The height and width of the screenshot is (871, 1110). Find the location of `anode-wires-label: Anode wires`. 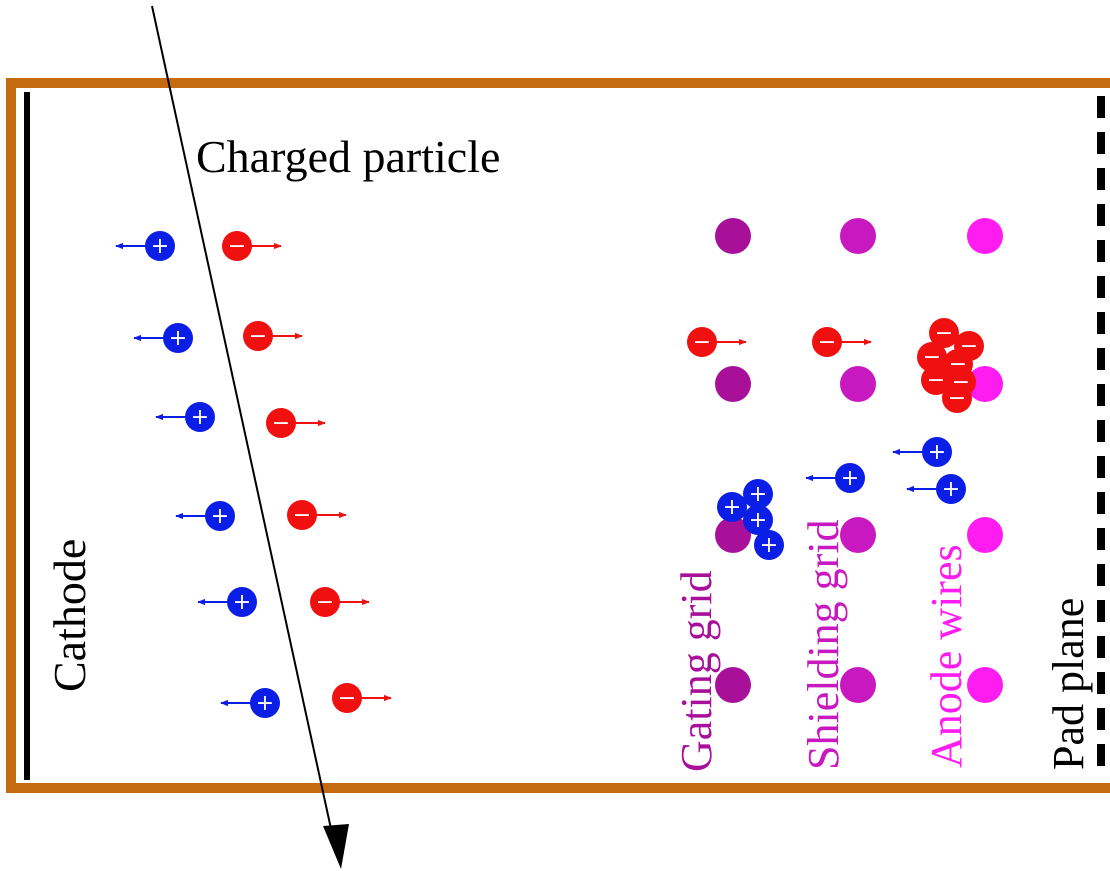

anode-wires-label: Anode wires is located at coordinates (946, 656).